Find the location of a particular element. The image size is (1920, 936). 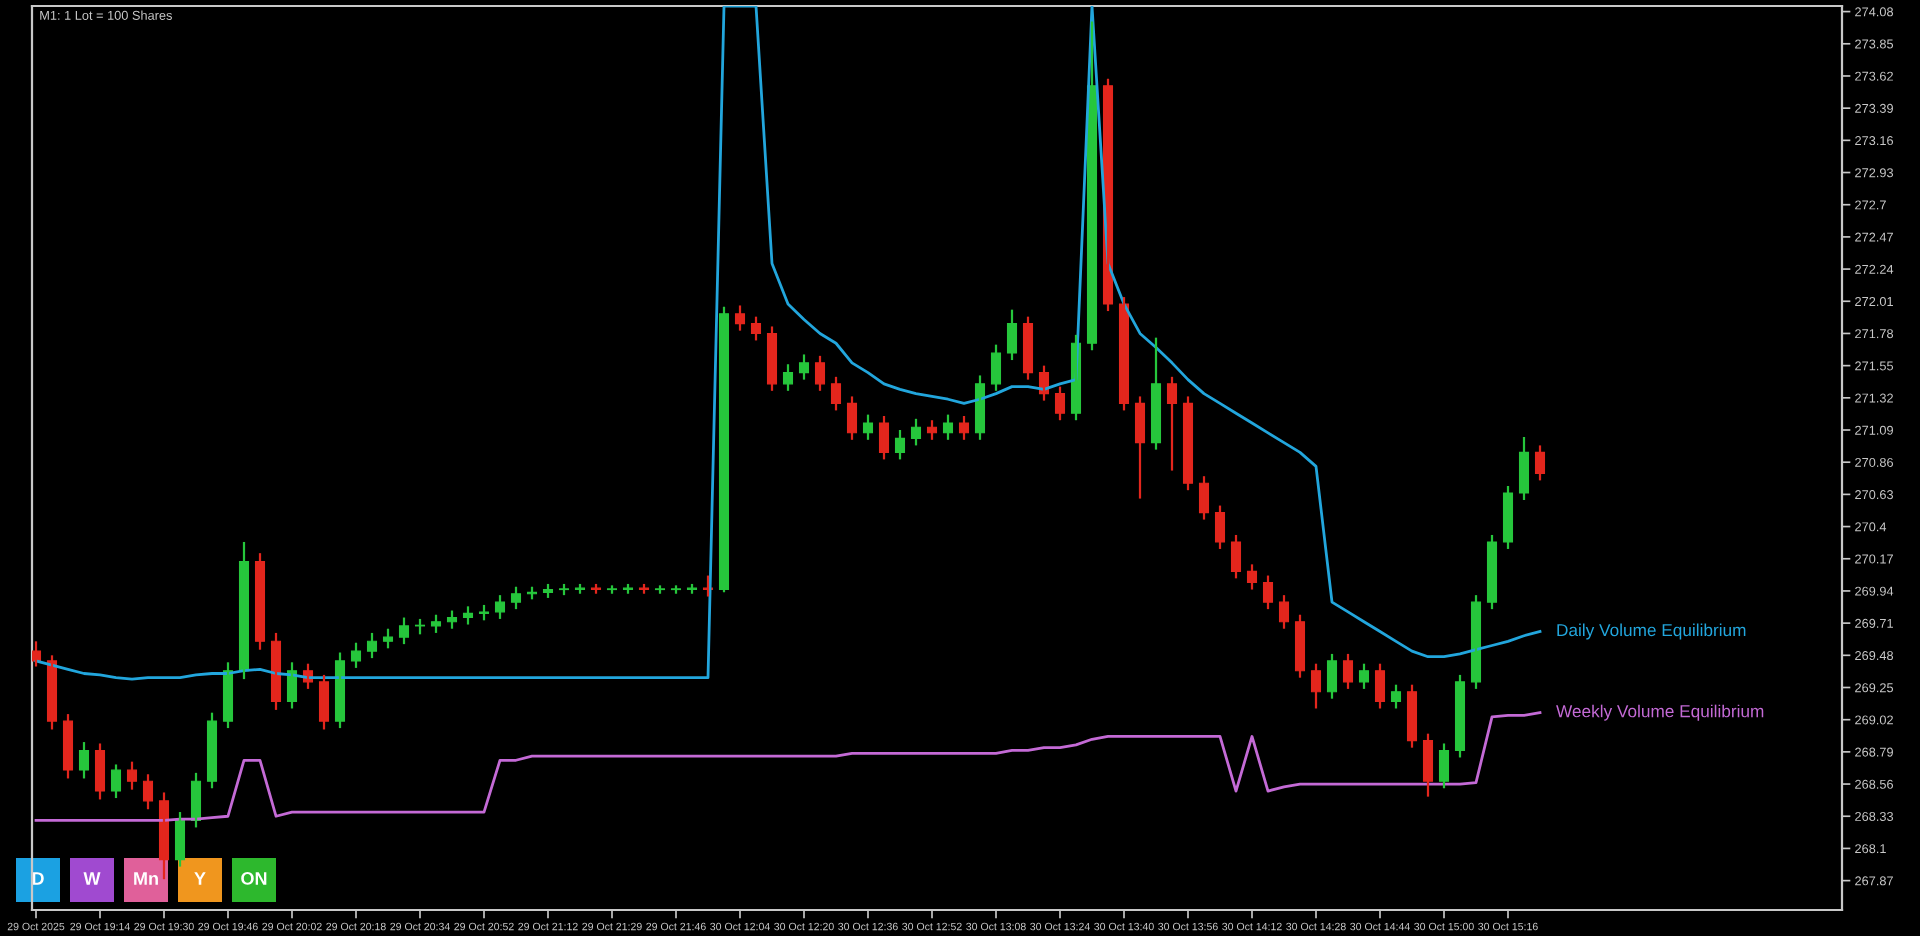

series-label: Weekly Volume Equilibrium is located at coordinates (1660, 712).